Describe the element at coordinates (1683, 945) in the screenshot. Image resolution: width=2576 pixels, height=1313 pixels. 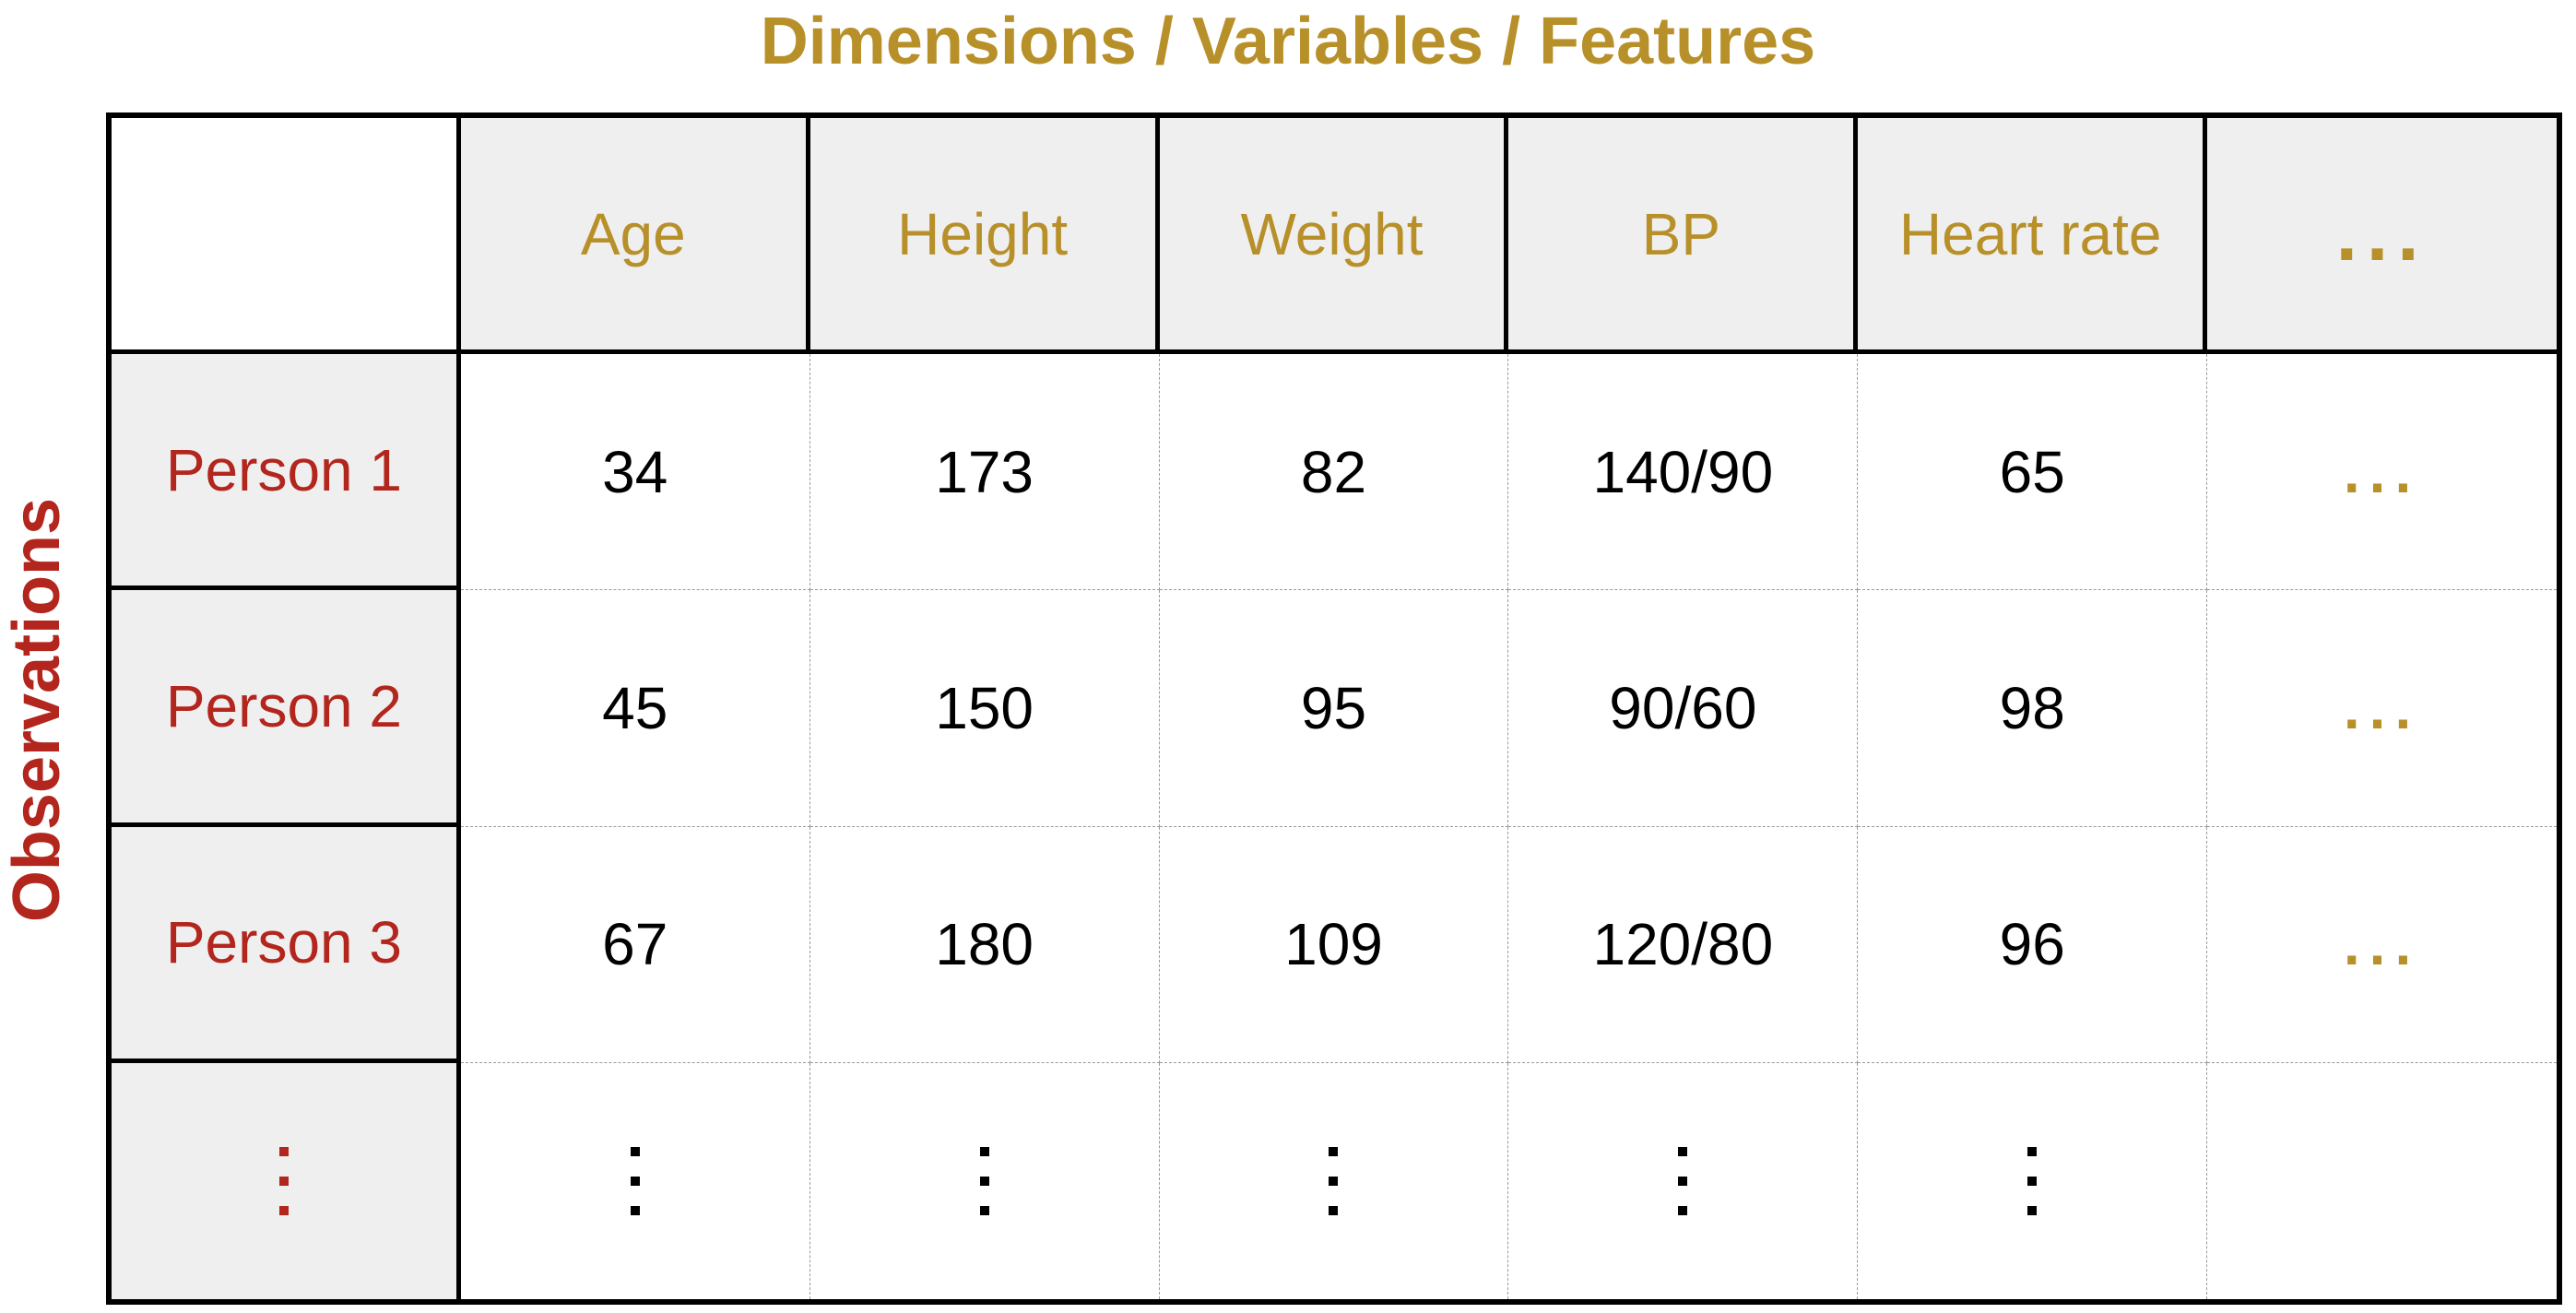
I see `data-cell: 120/80` at that location.